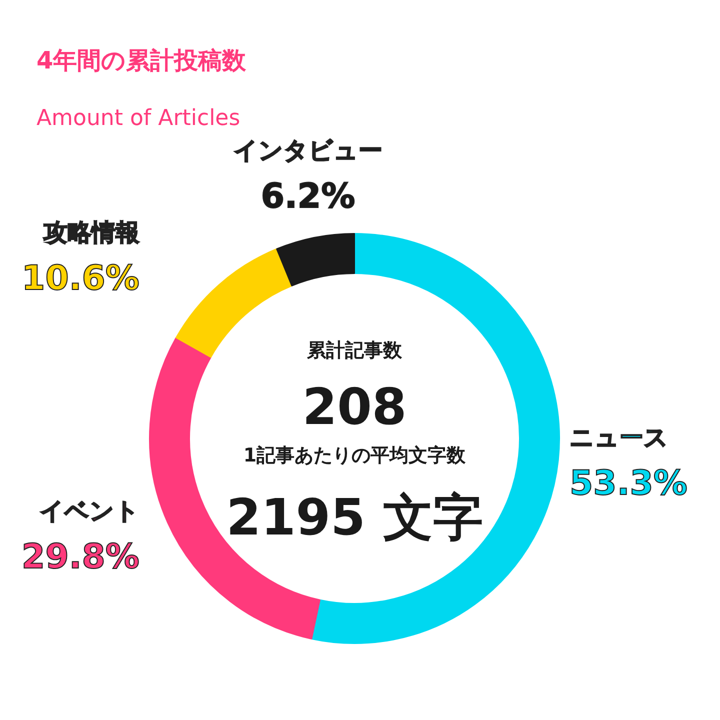 This screenshot has height=720, width=720. I want to click on data-label: 29.8%, so click(81, 557).